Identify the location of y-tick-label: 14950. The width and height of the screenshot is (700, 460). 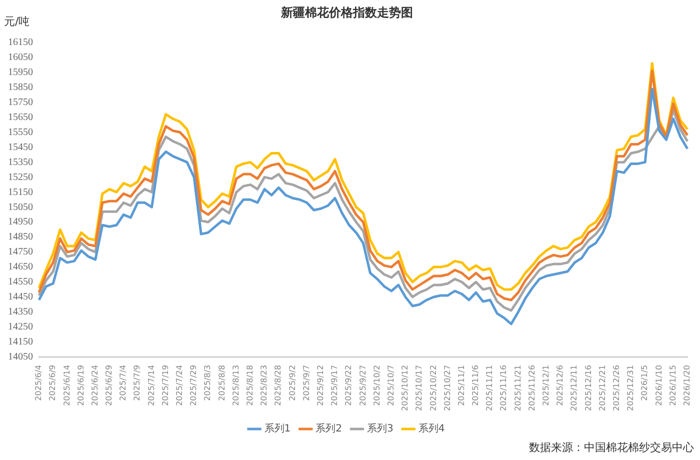
(20, 222).